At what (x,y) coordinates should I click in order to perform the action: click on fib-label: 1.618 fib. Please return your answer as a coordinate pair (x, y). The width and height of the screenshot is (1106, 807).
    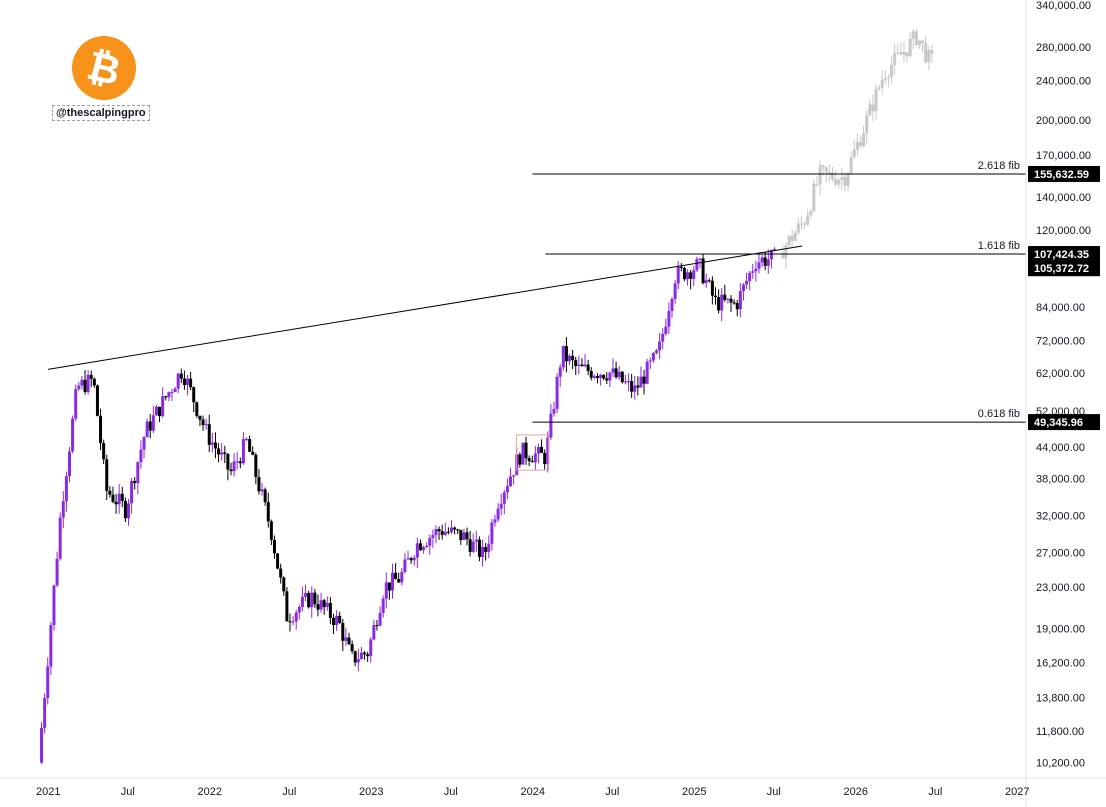
    Looking at the image, I should click on (999, 246).